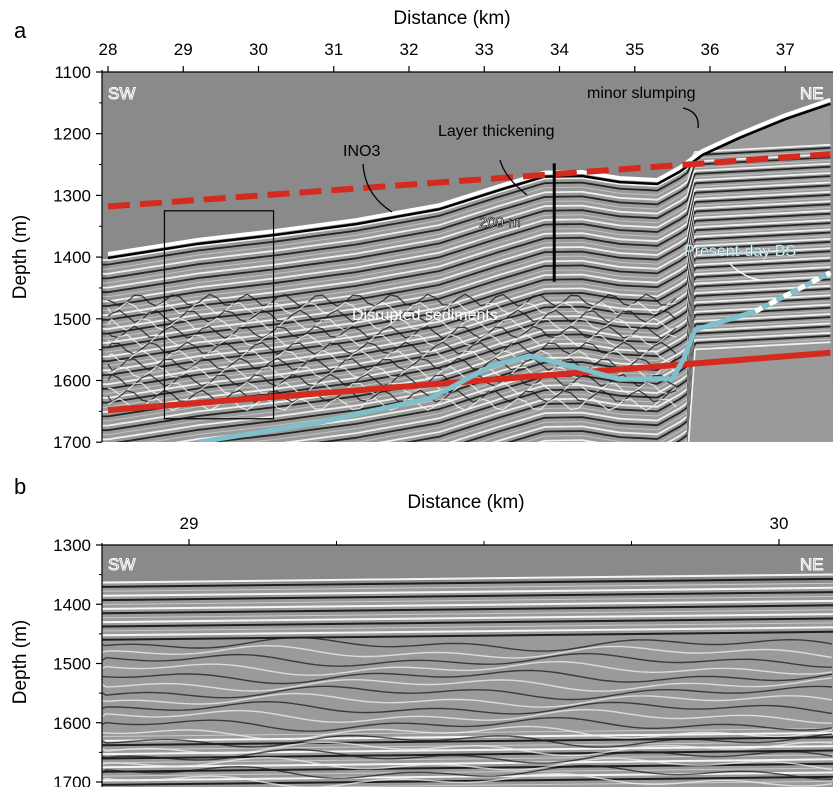 This screenshot has width=833, height=787. I want to click on panel-a-y-title: Depth (m), so click(20, 257).